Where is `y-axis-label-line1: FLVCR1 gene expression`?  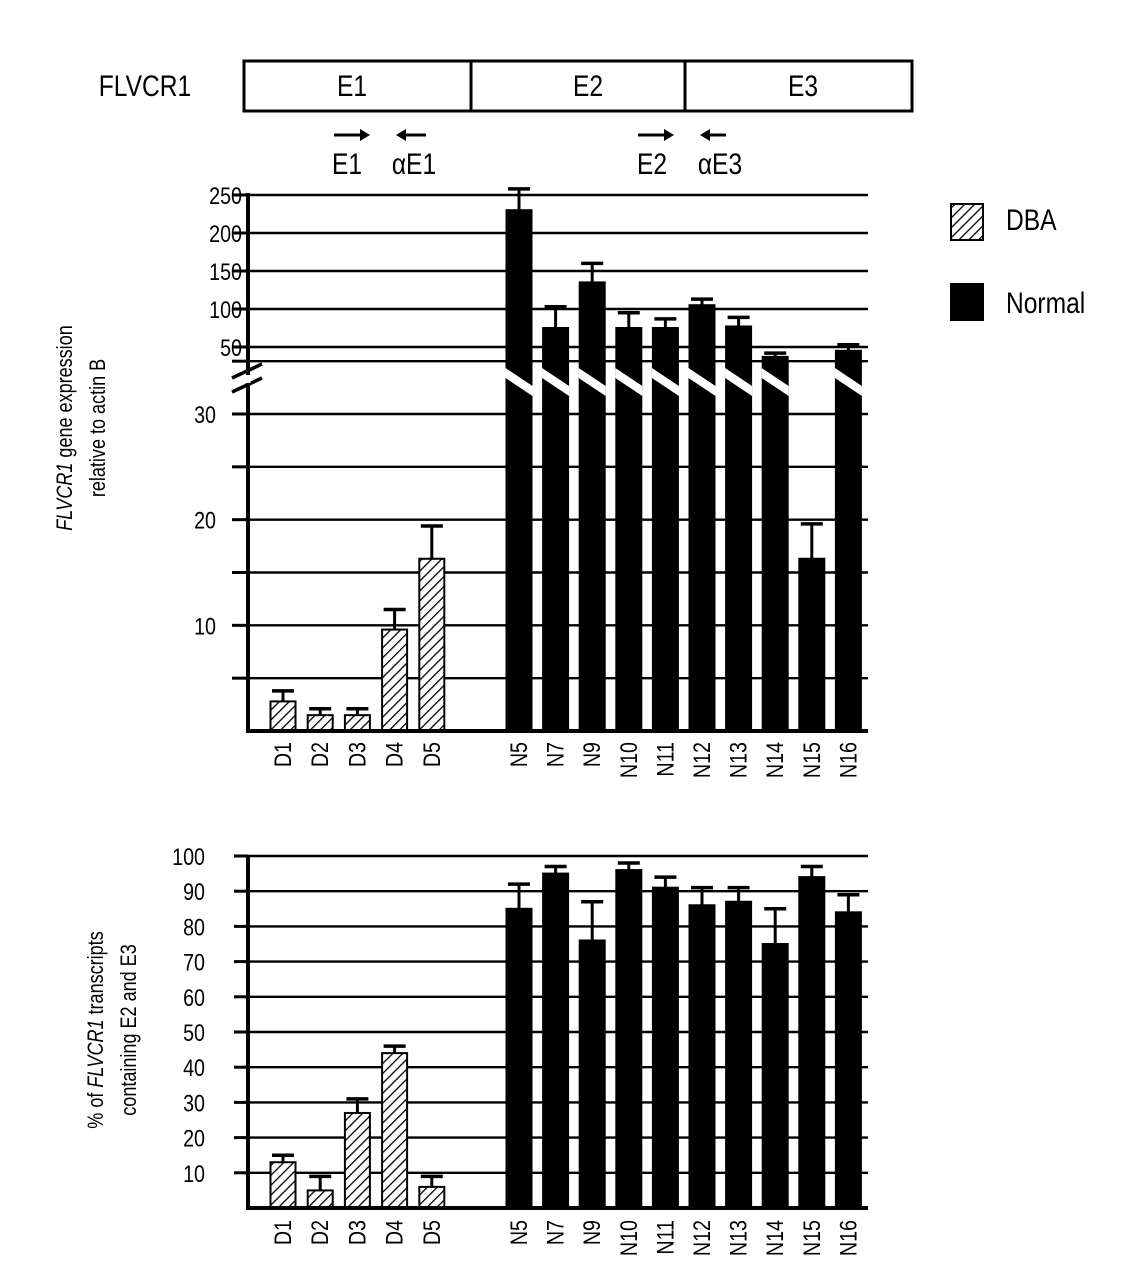 y-axis-label-line1: FLVCR1 gene expression is located at coordinates (65, 428).